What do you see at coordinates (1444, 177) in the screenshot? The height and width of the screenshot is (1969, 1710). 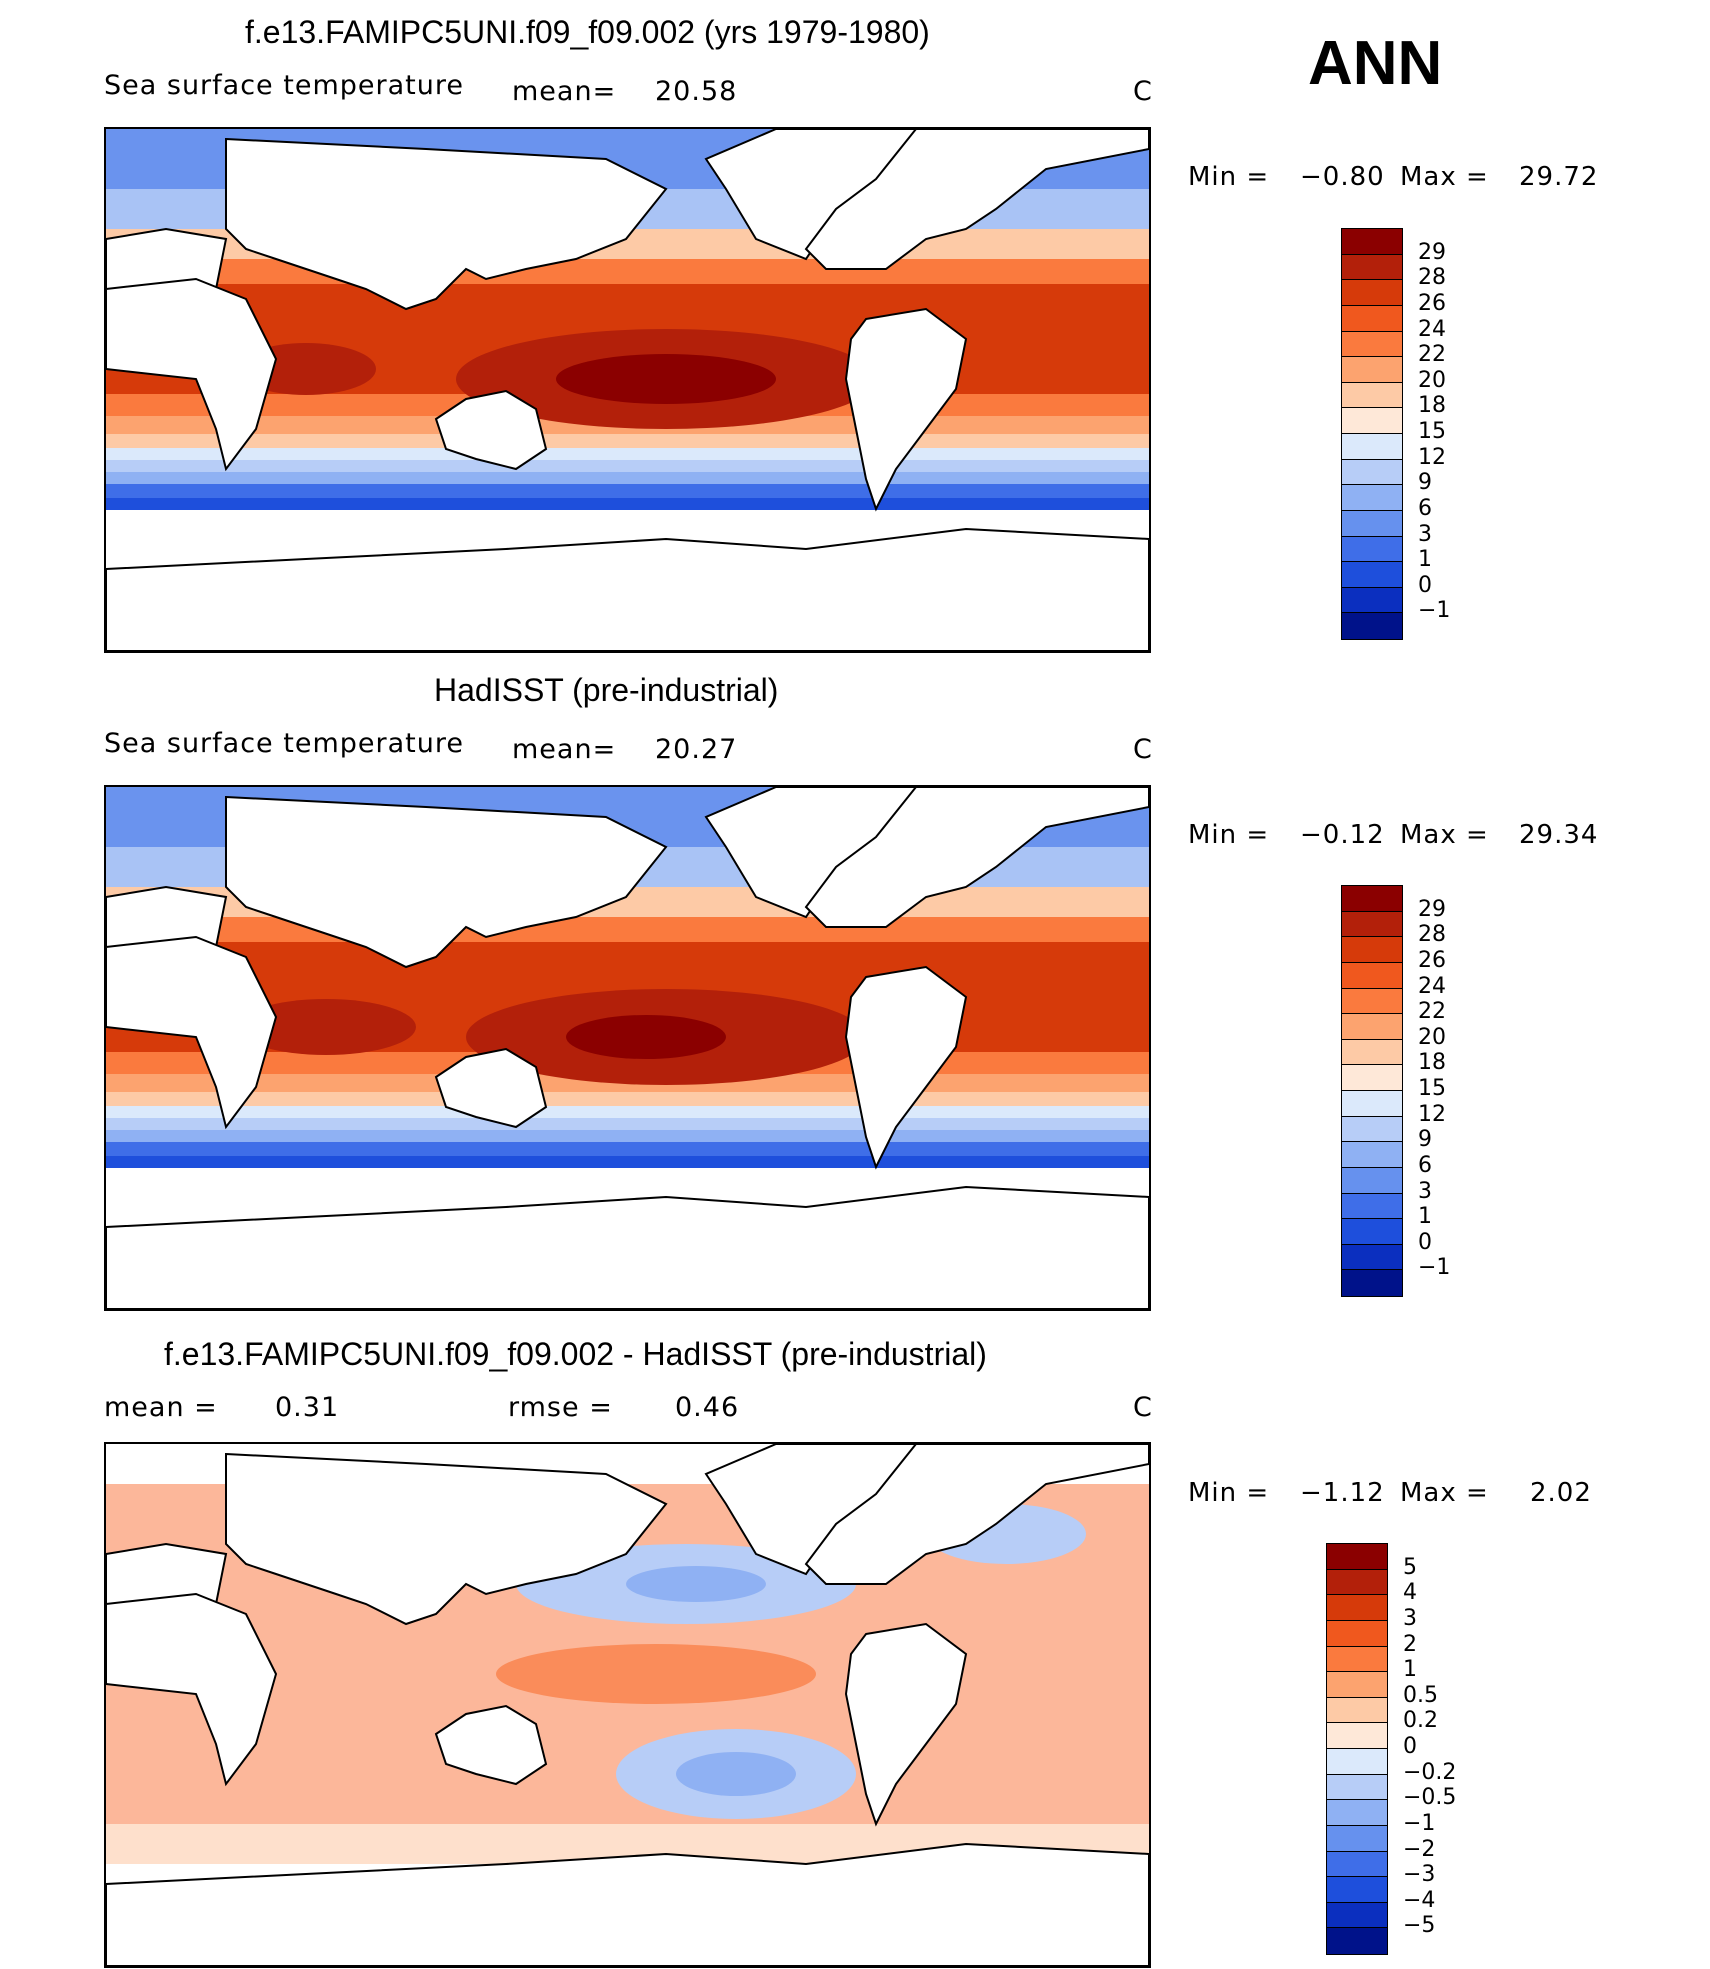 I see `panel1-max-label: Max =` at bounding box center [1444, 177].